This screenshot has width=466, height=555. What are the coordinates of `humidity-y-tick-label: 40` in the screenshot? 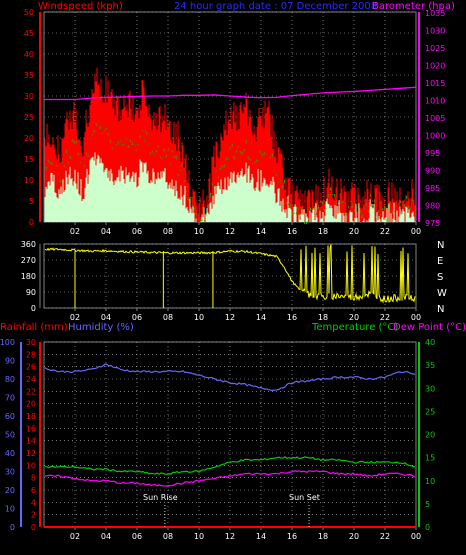 It's located at (10, 453).